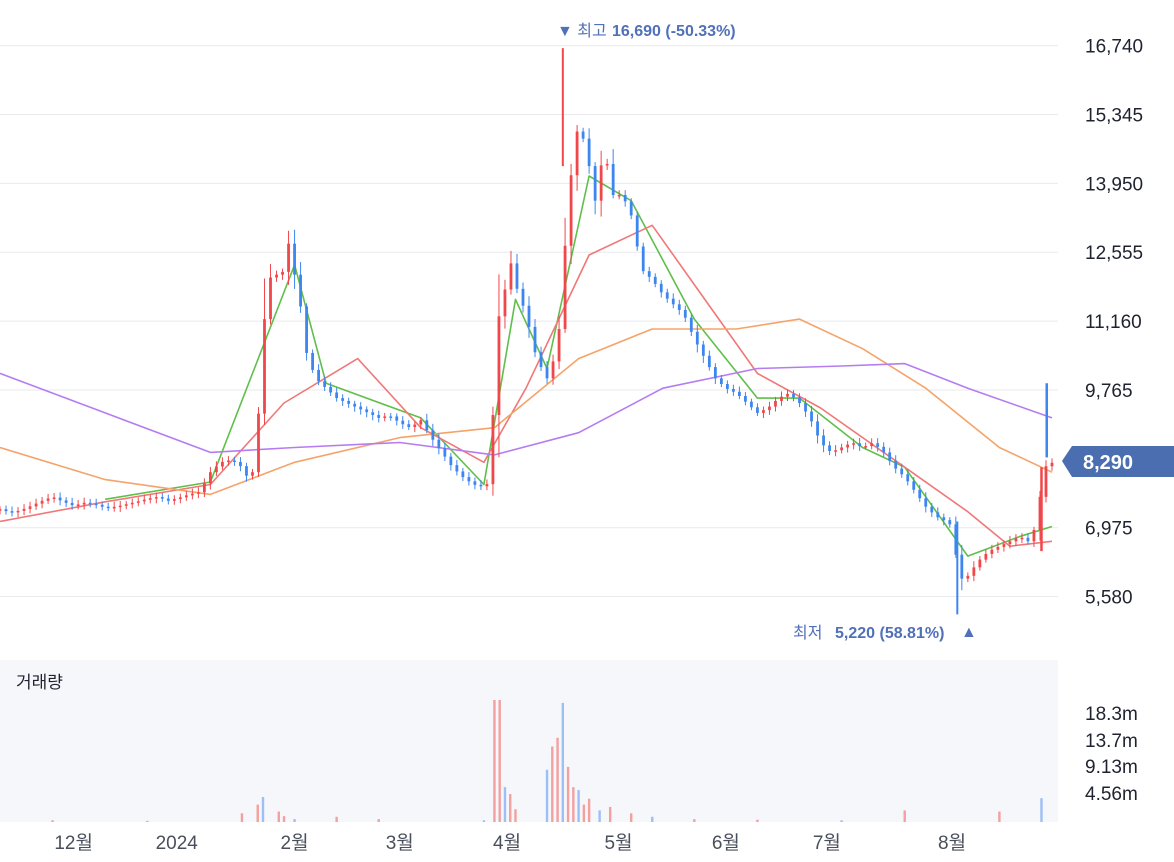 This screenshot has height=862, width=1174. I want to click on high-annotation: ▼ 최고 16,690 (-50.33%), so click(646, 31).